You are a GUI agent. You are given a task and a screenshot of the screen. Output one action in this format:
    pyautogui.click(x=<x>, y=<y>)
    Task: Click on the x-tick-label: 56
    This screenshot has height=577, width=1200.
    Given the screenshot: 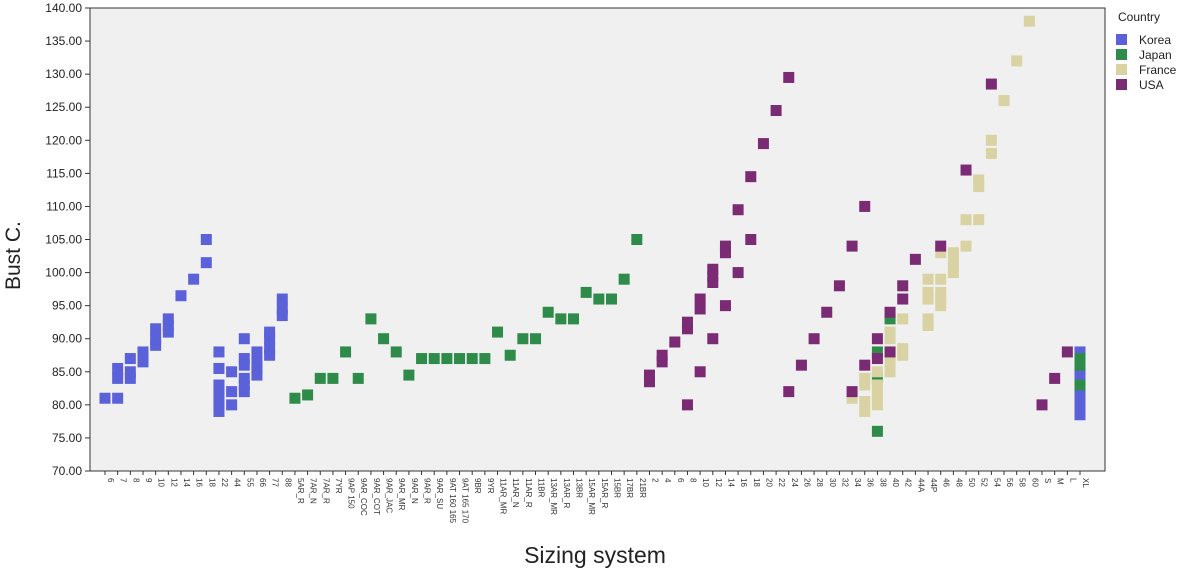 What is the action you would take?
    pyautogui.click(x=1009, y=482)
    